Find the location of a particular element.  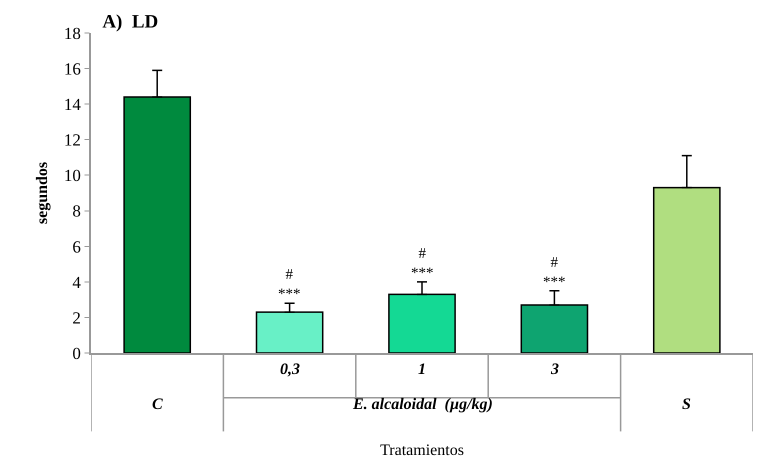

y-tick-label: 18 is located at coordinates (72, 33).